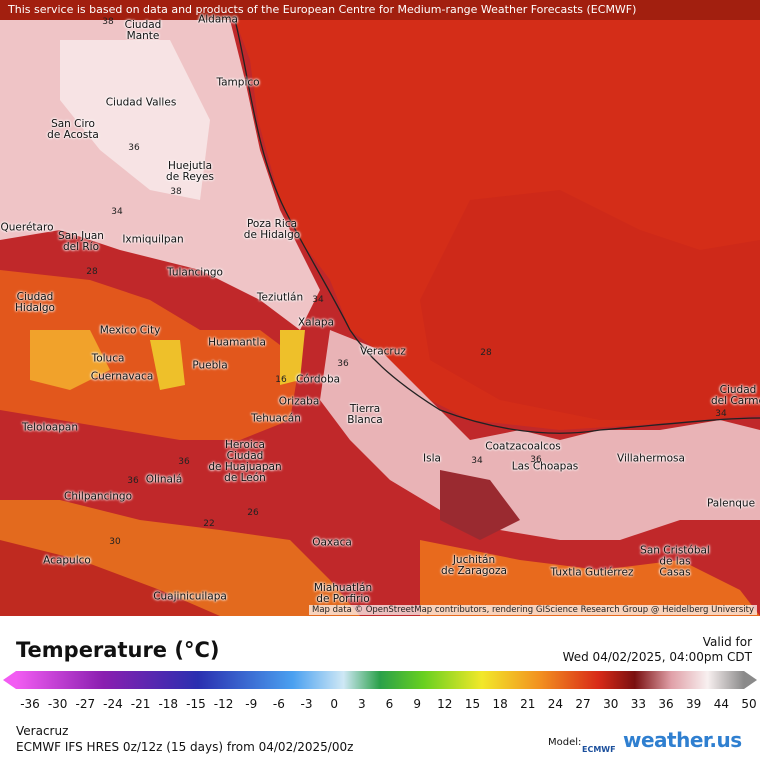 The width and height of the screenshot is (760, 760). I want to click on tick-label: -24, so click(113, 704).